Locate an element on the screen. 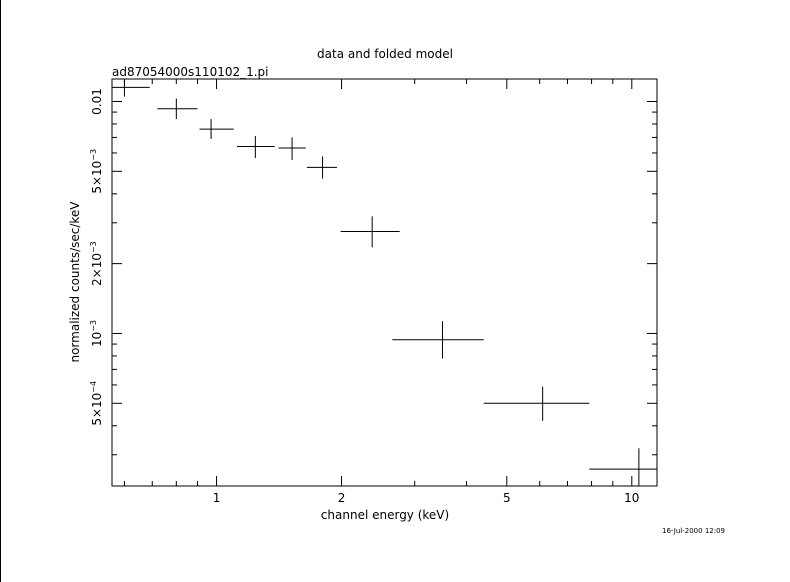 This screenshot has height=582, width=790. y-tick-label: 5×10−4 is located at coordinates (96, 403).